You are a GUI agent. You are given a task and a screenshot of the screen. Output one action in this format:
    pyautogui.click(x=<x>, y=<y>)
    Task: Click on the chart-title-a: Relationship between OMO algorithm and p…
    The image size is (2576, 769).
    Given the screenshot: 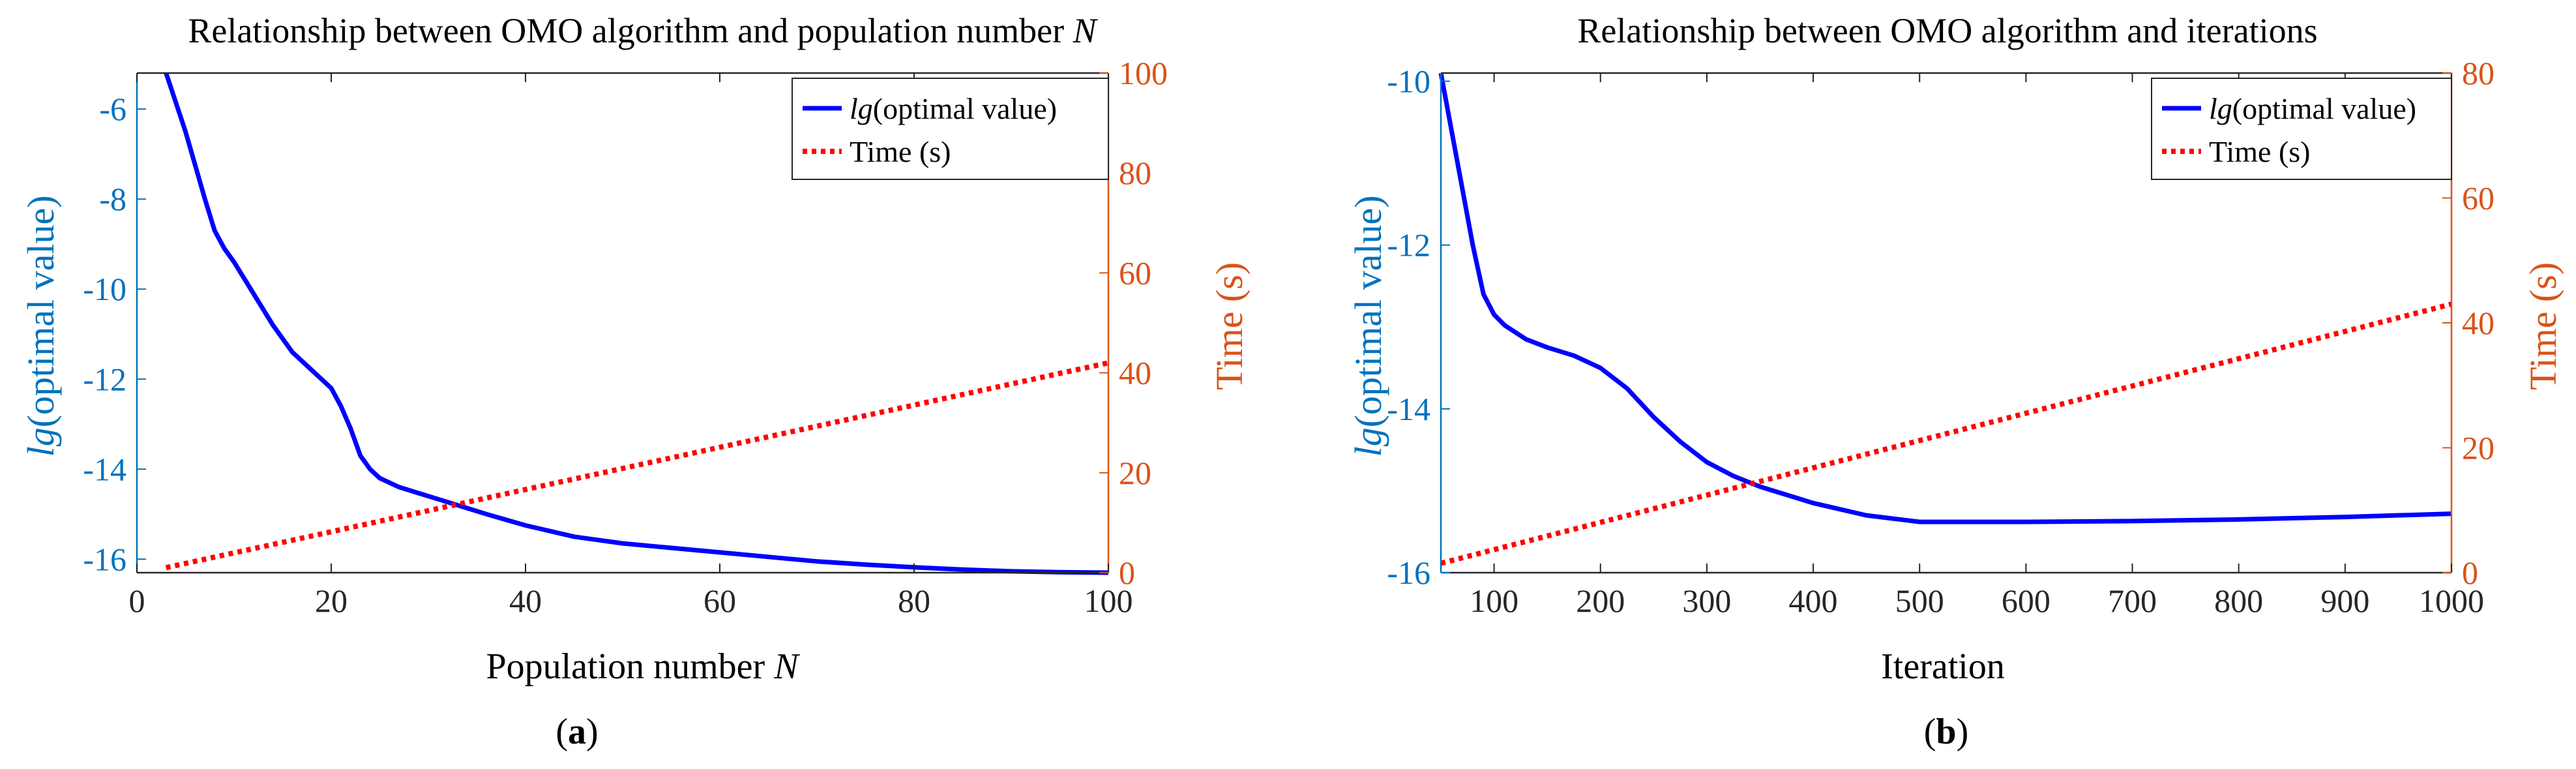 What is the action you would take?
    pyautogui.click(x=643, y=30)
    